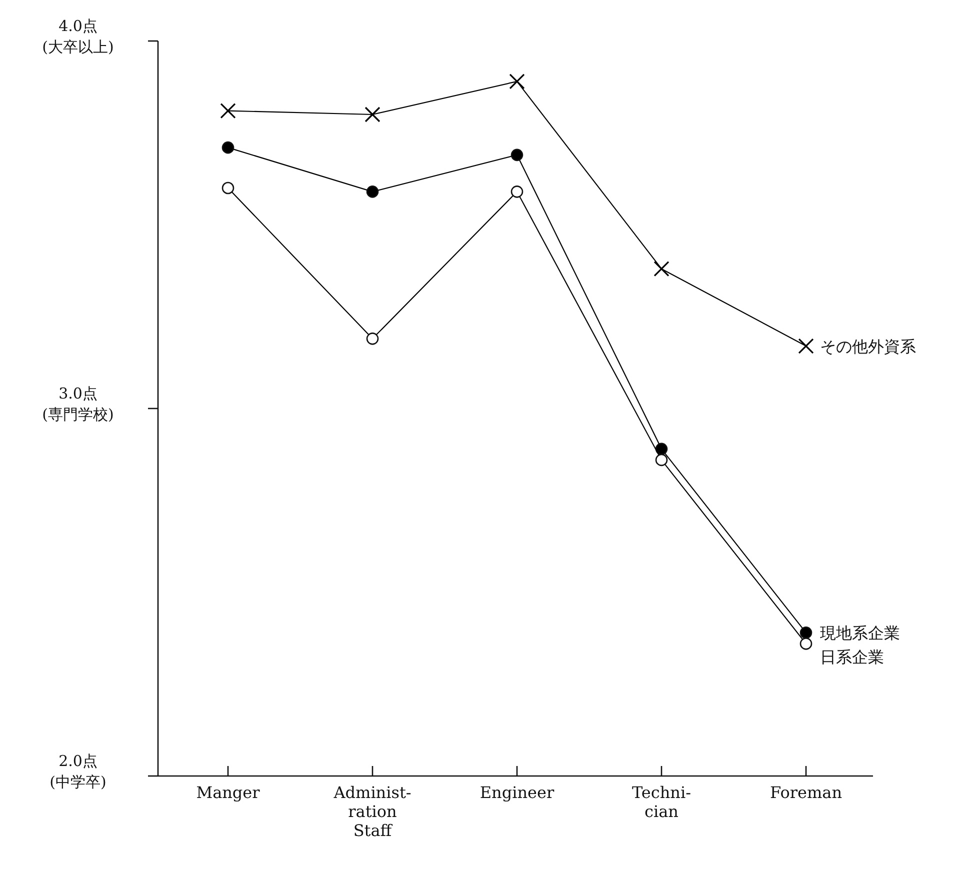 The image size is (960, 870). I want to click on y-tick-label: 4.0点 (大卒以上), so click(78, 36).